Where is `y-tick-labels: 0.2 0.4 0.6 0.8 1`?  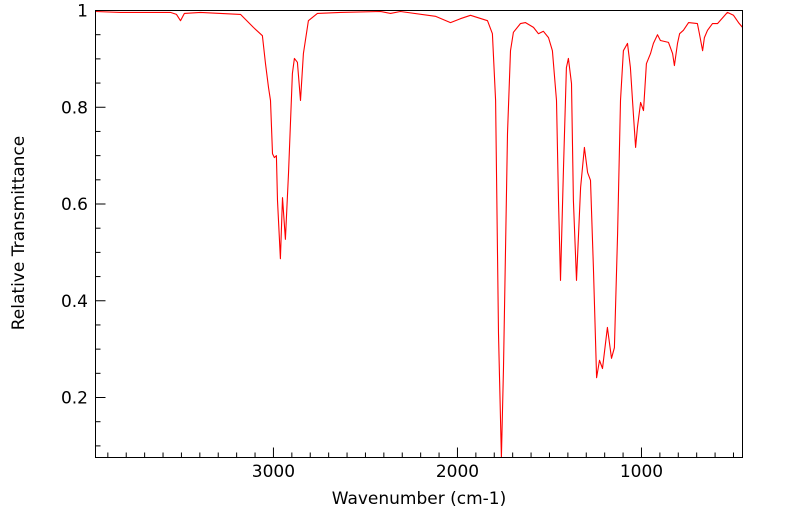 y-tick-labels: 0.2 0.4 0.6 0.8 1 is located at coordinates (74, 205).